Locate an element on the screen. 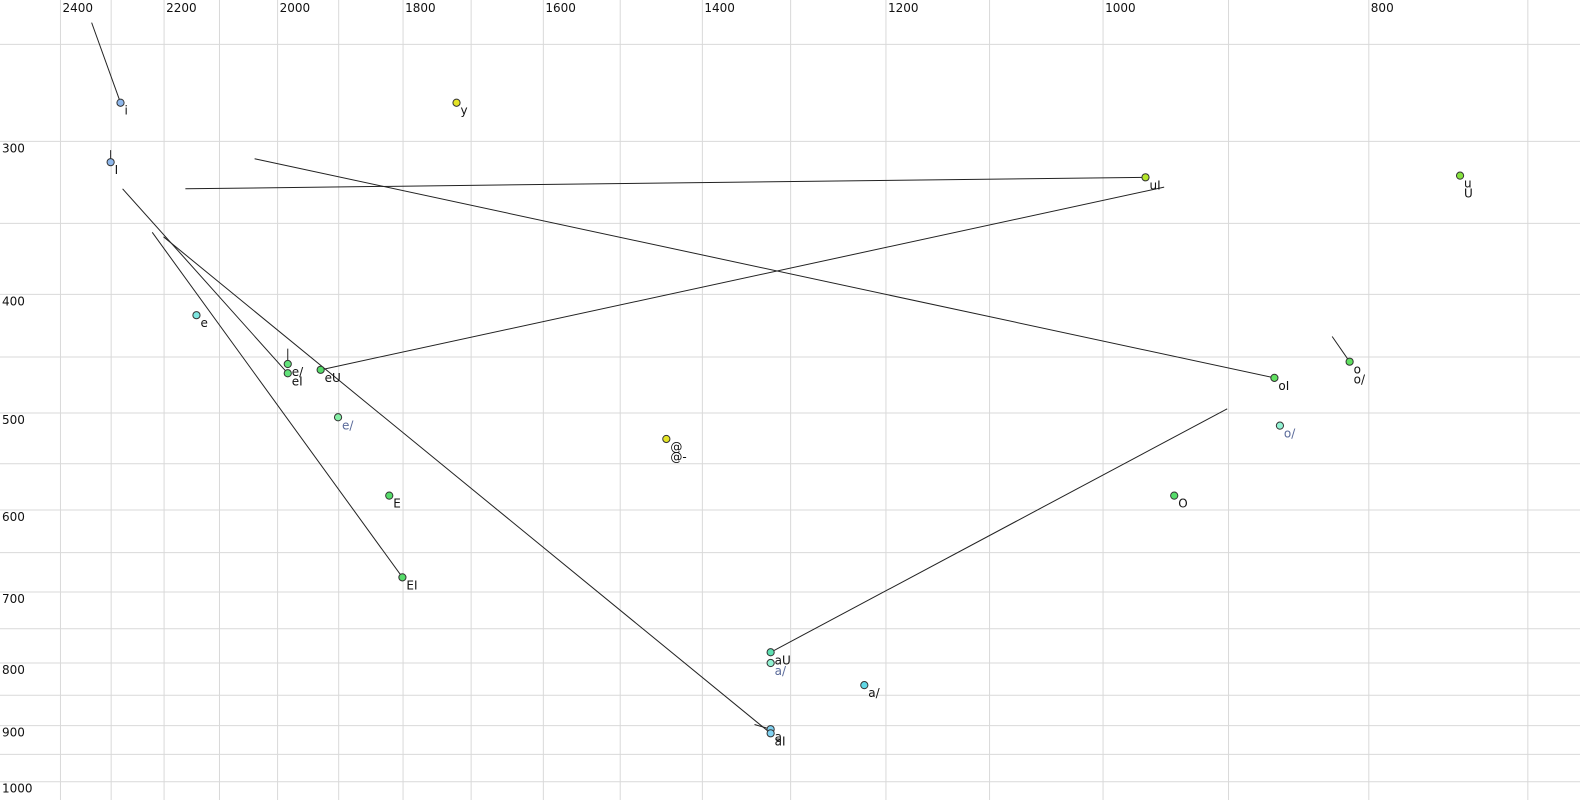 This screenshot has width=1580, height=800. vowel-label: E is located at coordinates (397, 504).